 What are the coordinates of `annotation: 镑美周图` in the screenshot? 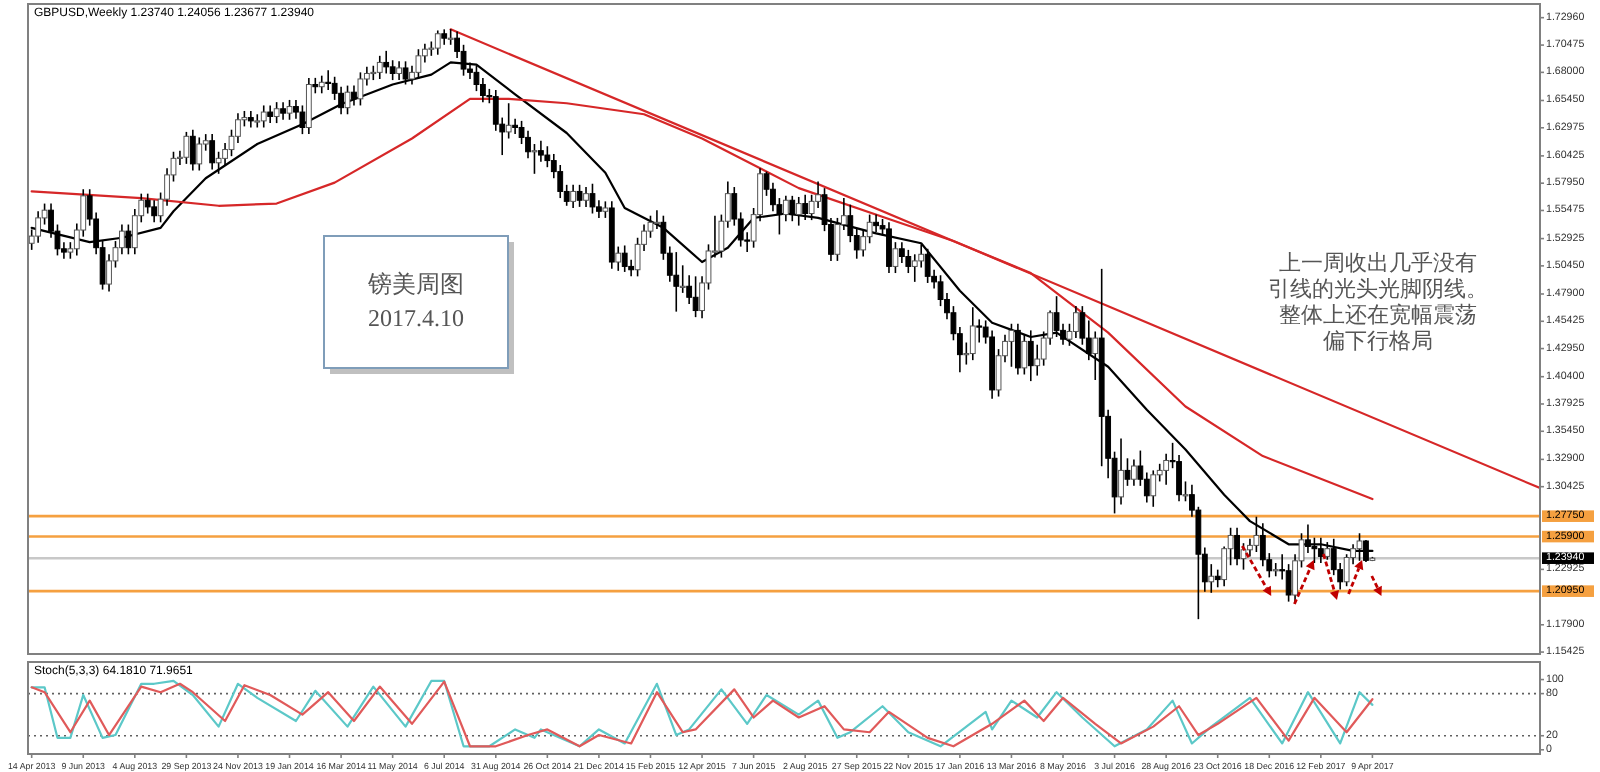 It's located at (415, 284).